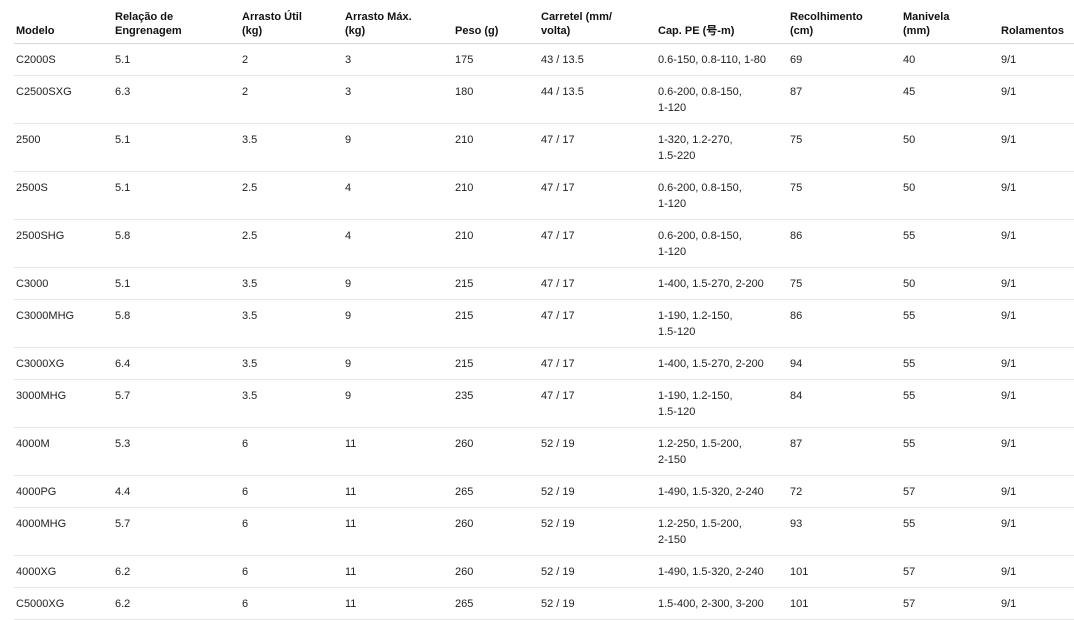 Image resolution: width=1074 pixels, height=620 pixels. What do you see at coordinates (722, 59) in the screenshot?
I see `cell-cap-pe: 0.6-150, 0.8-110, 1-80` at bounding box center [722, 59].